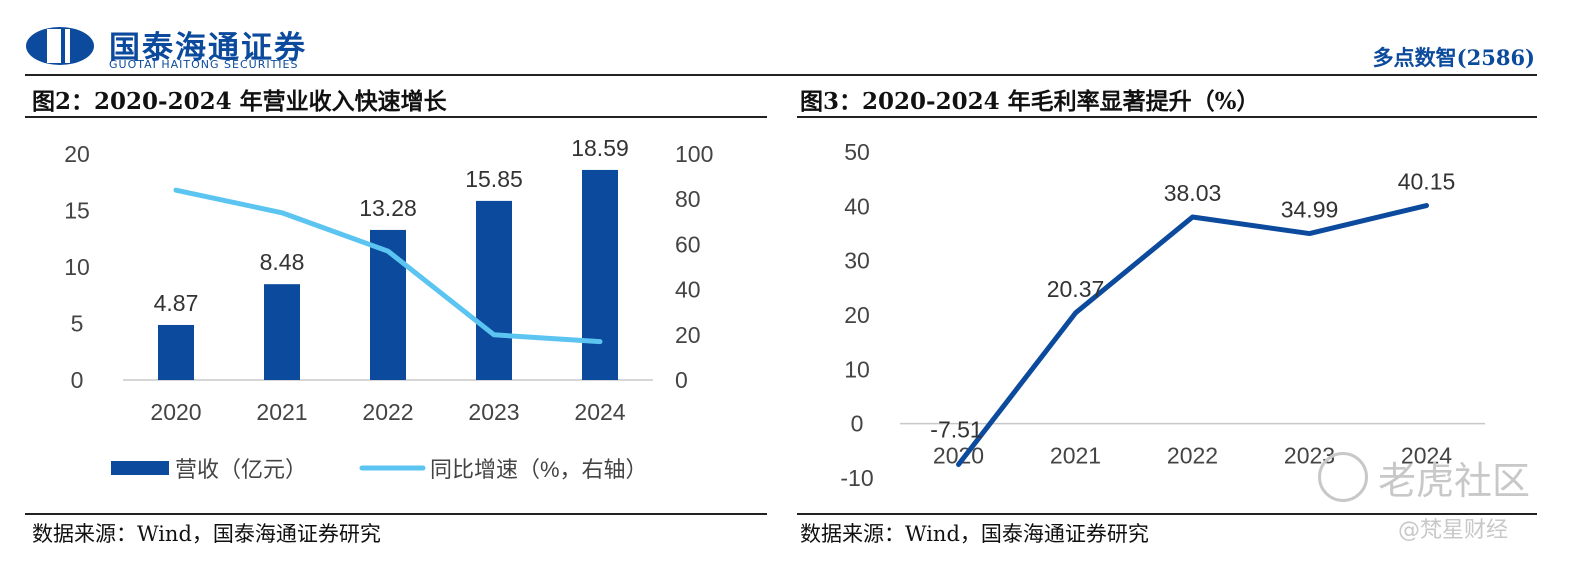 Image resolution: width=1573 pixels, height=567 pixels. Describe the element at coordinates (1310, 210) in the screenshot. I see `gross-margin-data-label: 34.99` at that location.